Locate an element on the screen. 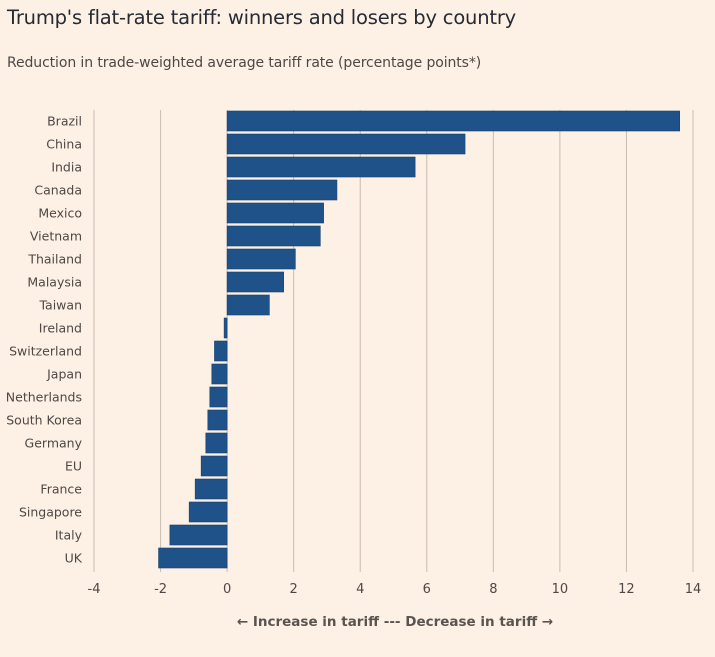 Image resolution: width=715 pixels, height=657 pixels. category-label: Mexico is located at coordinates (60, 213).